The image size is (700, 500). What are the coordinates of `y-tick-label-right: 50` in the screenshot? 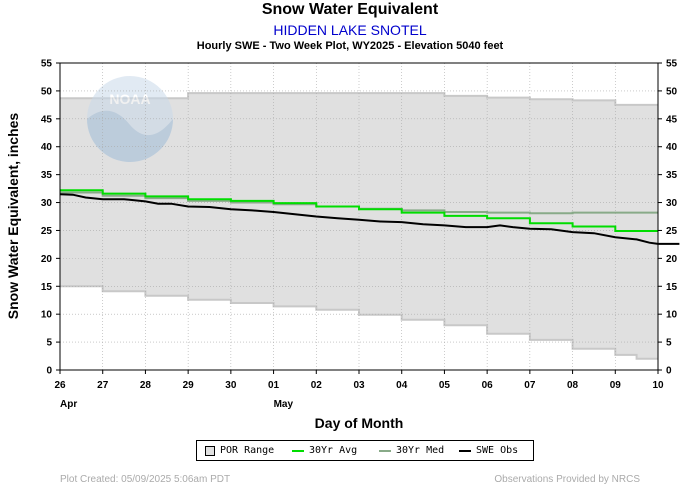 It's located at (672, 91).